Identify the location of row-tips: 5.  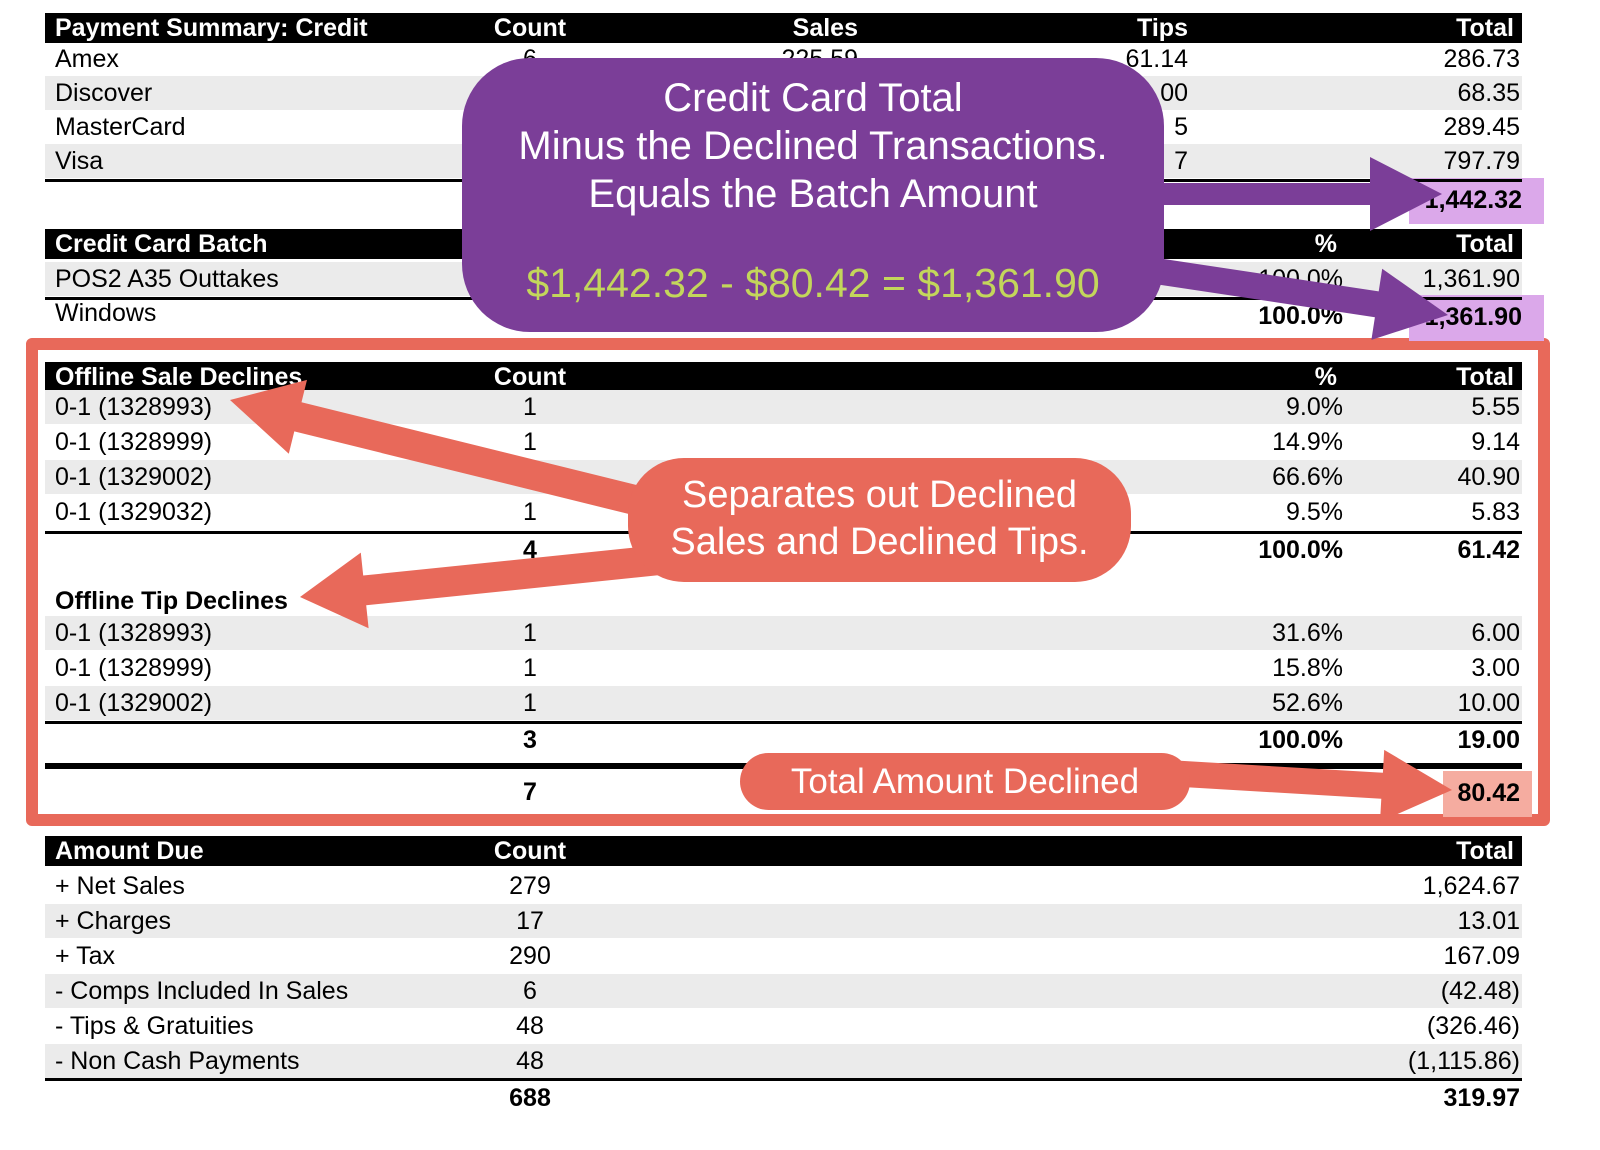
(1181, 127).